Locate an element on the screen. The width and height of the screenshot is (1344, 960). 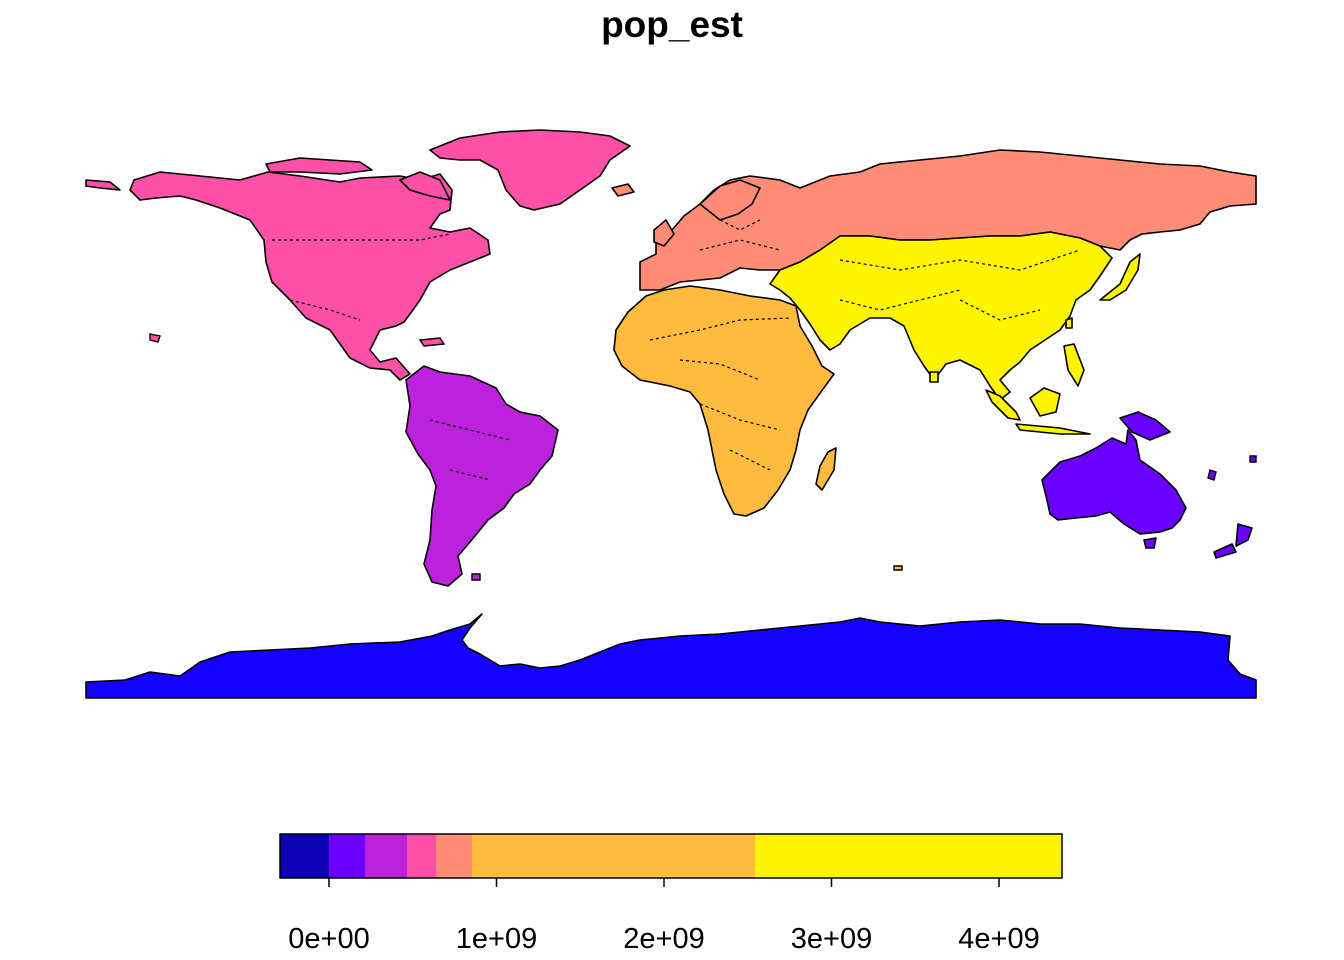
region-great-britain is located at coordinates (664, 233).